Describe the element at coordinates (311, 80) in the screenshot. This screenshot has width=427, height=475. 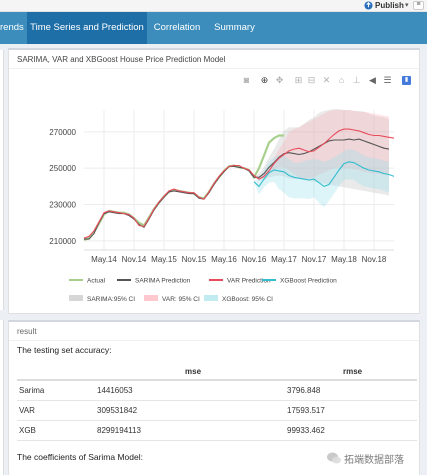
I see `zoom-out-icon: ⊟` at that location.